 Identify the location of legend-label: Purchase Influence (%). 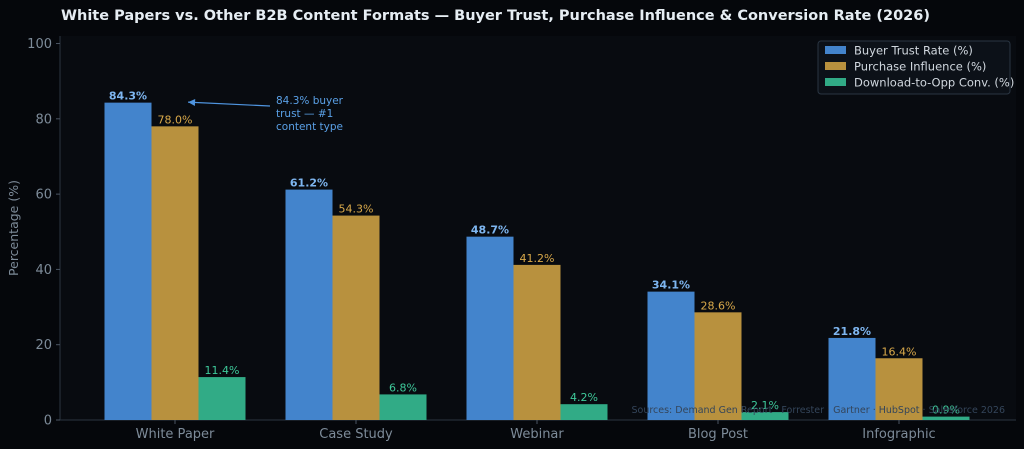
(920, 67).